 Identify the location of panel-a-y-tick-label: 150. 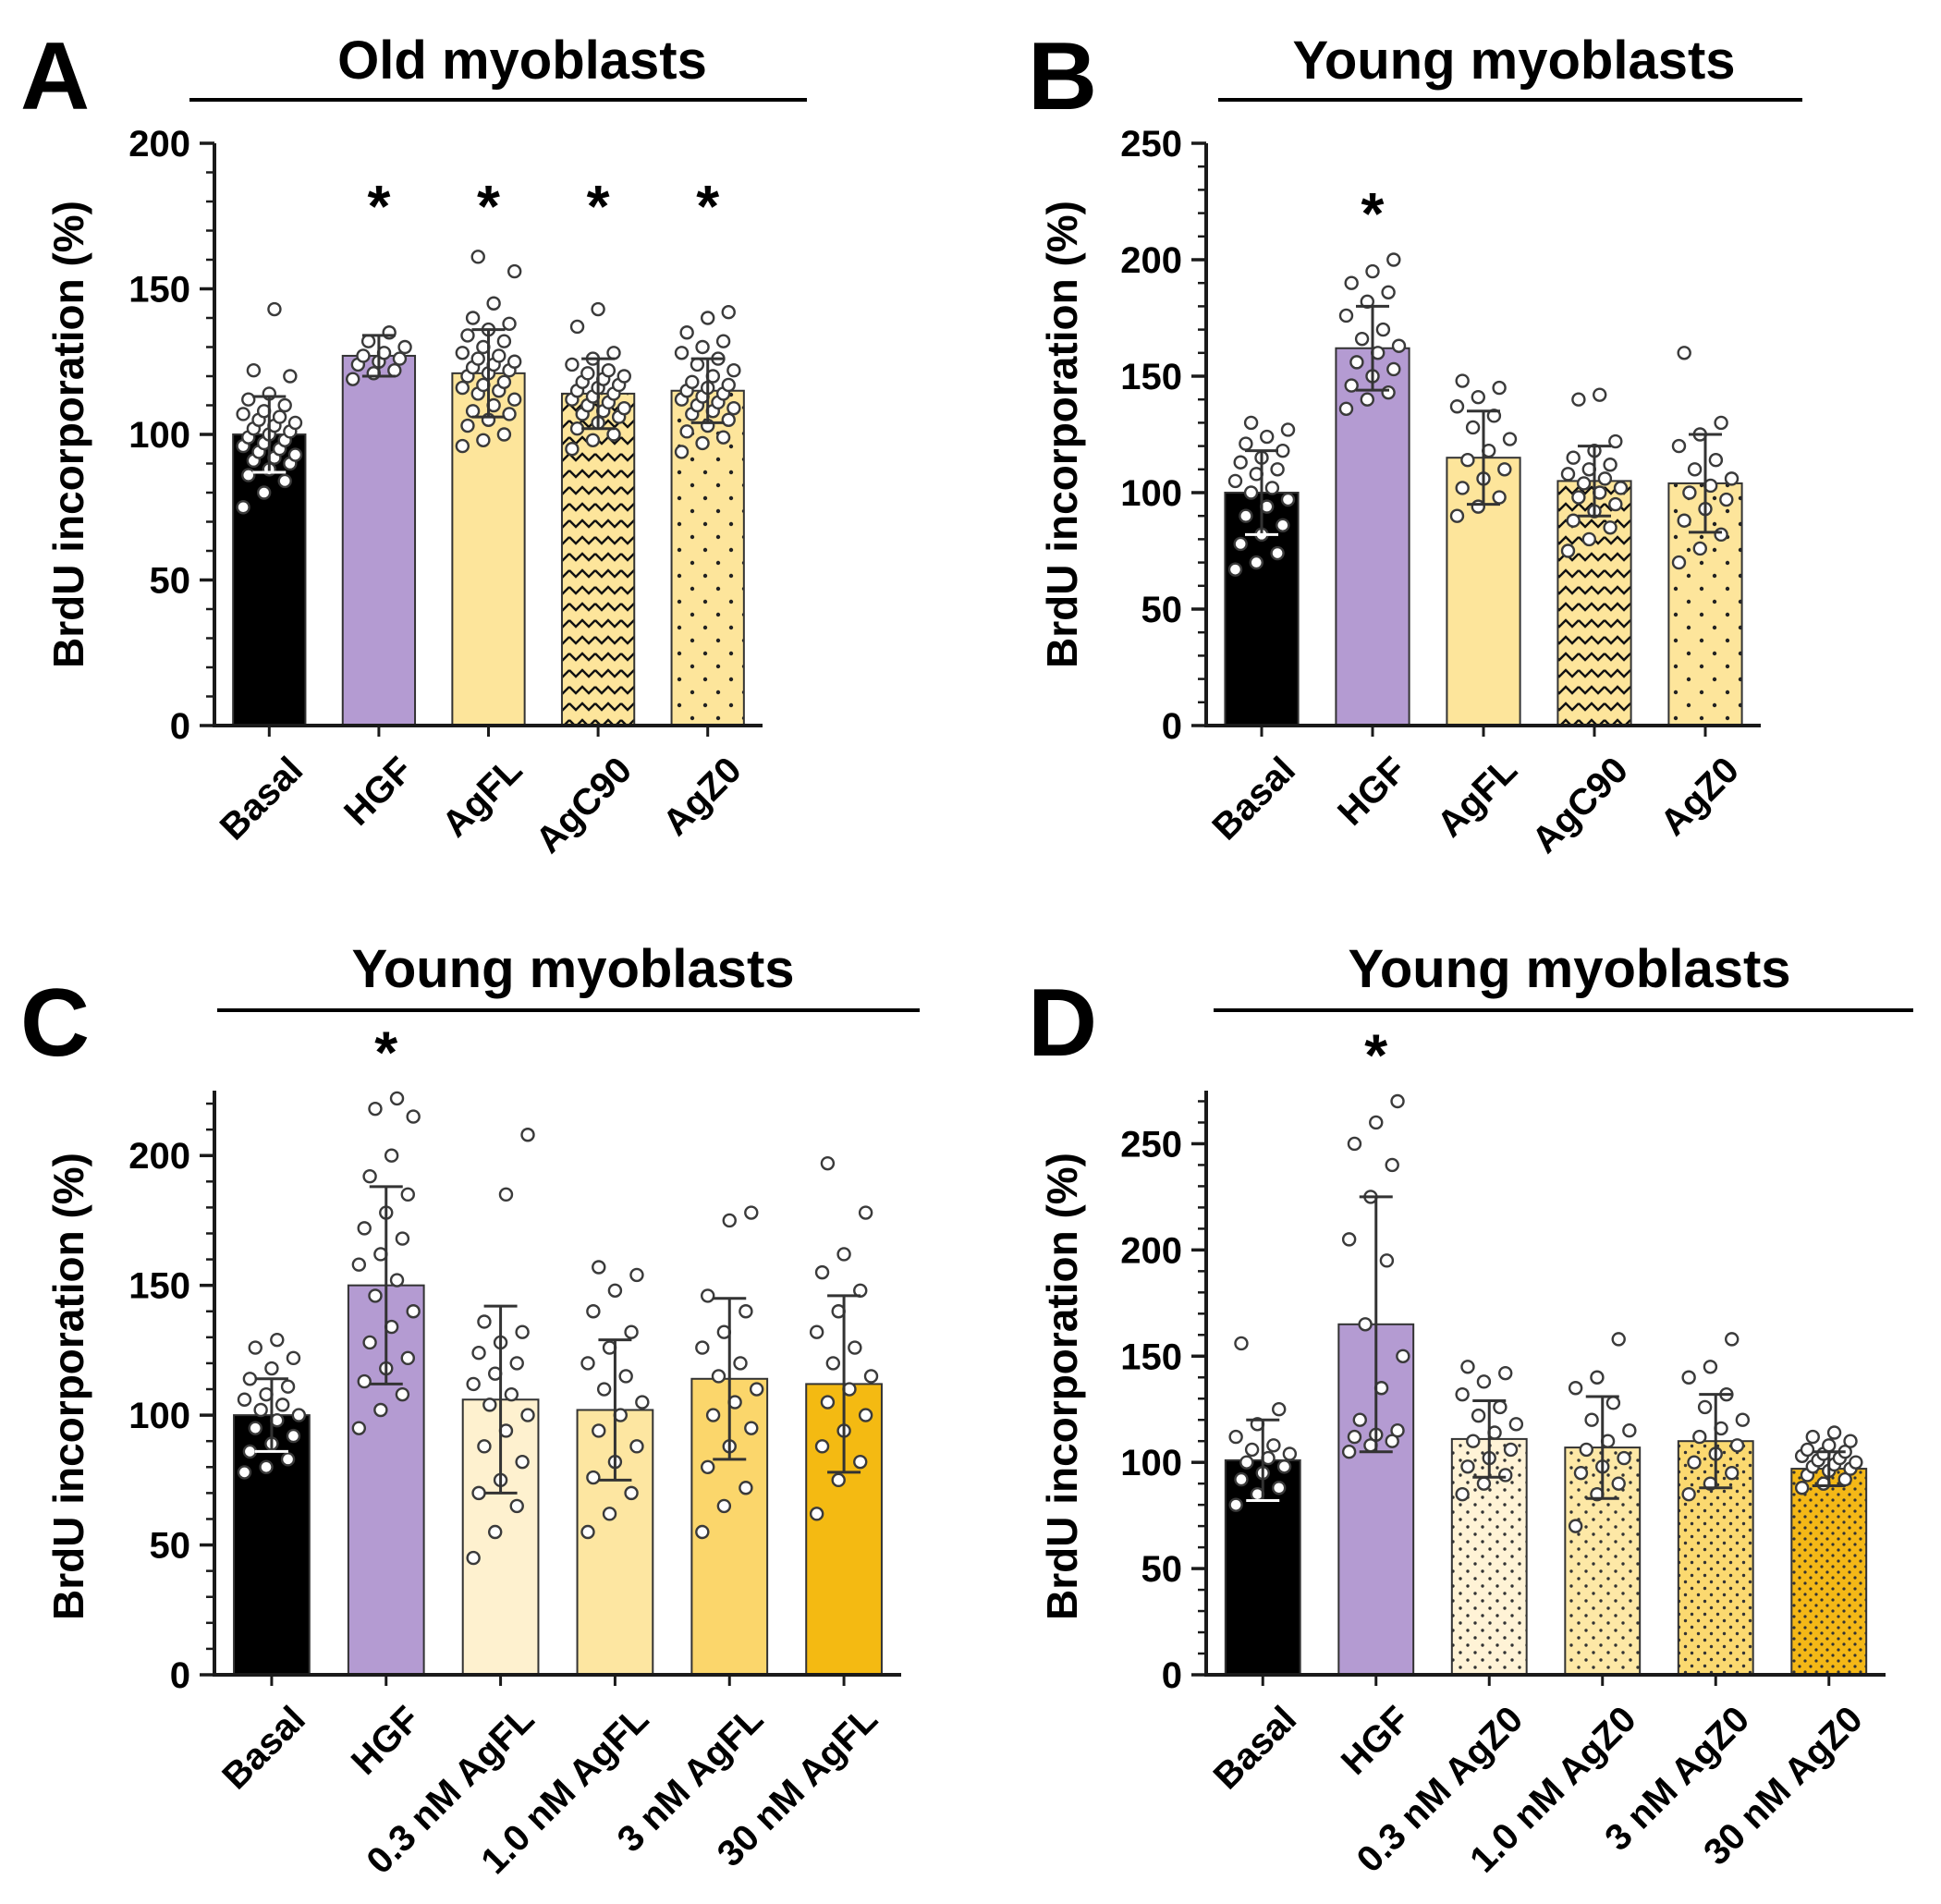
(159, 290).